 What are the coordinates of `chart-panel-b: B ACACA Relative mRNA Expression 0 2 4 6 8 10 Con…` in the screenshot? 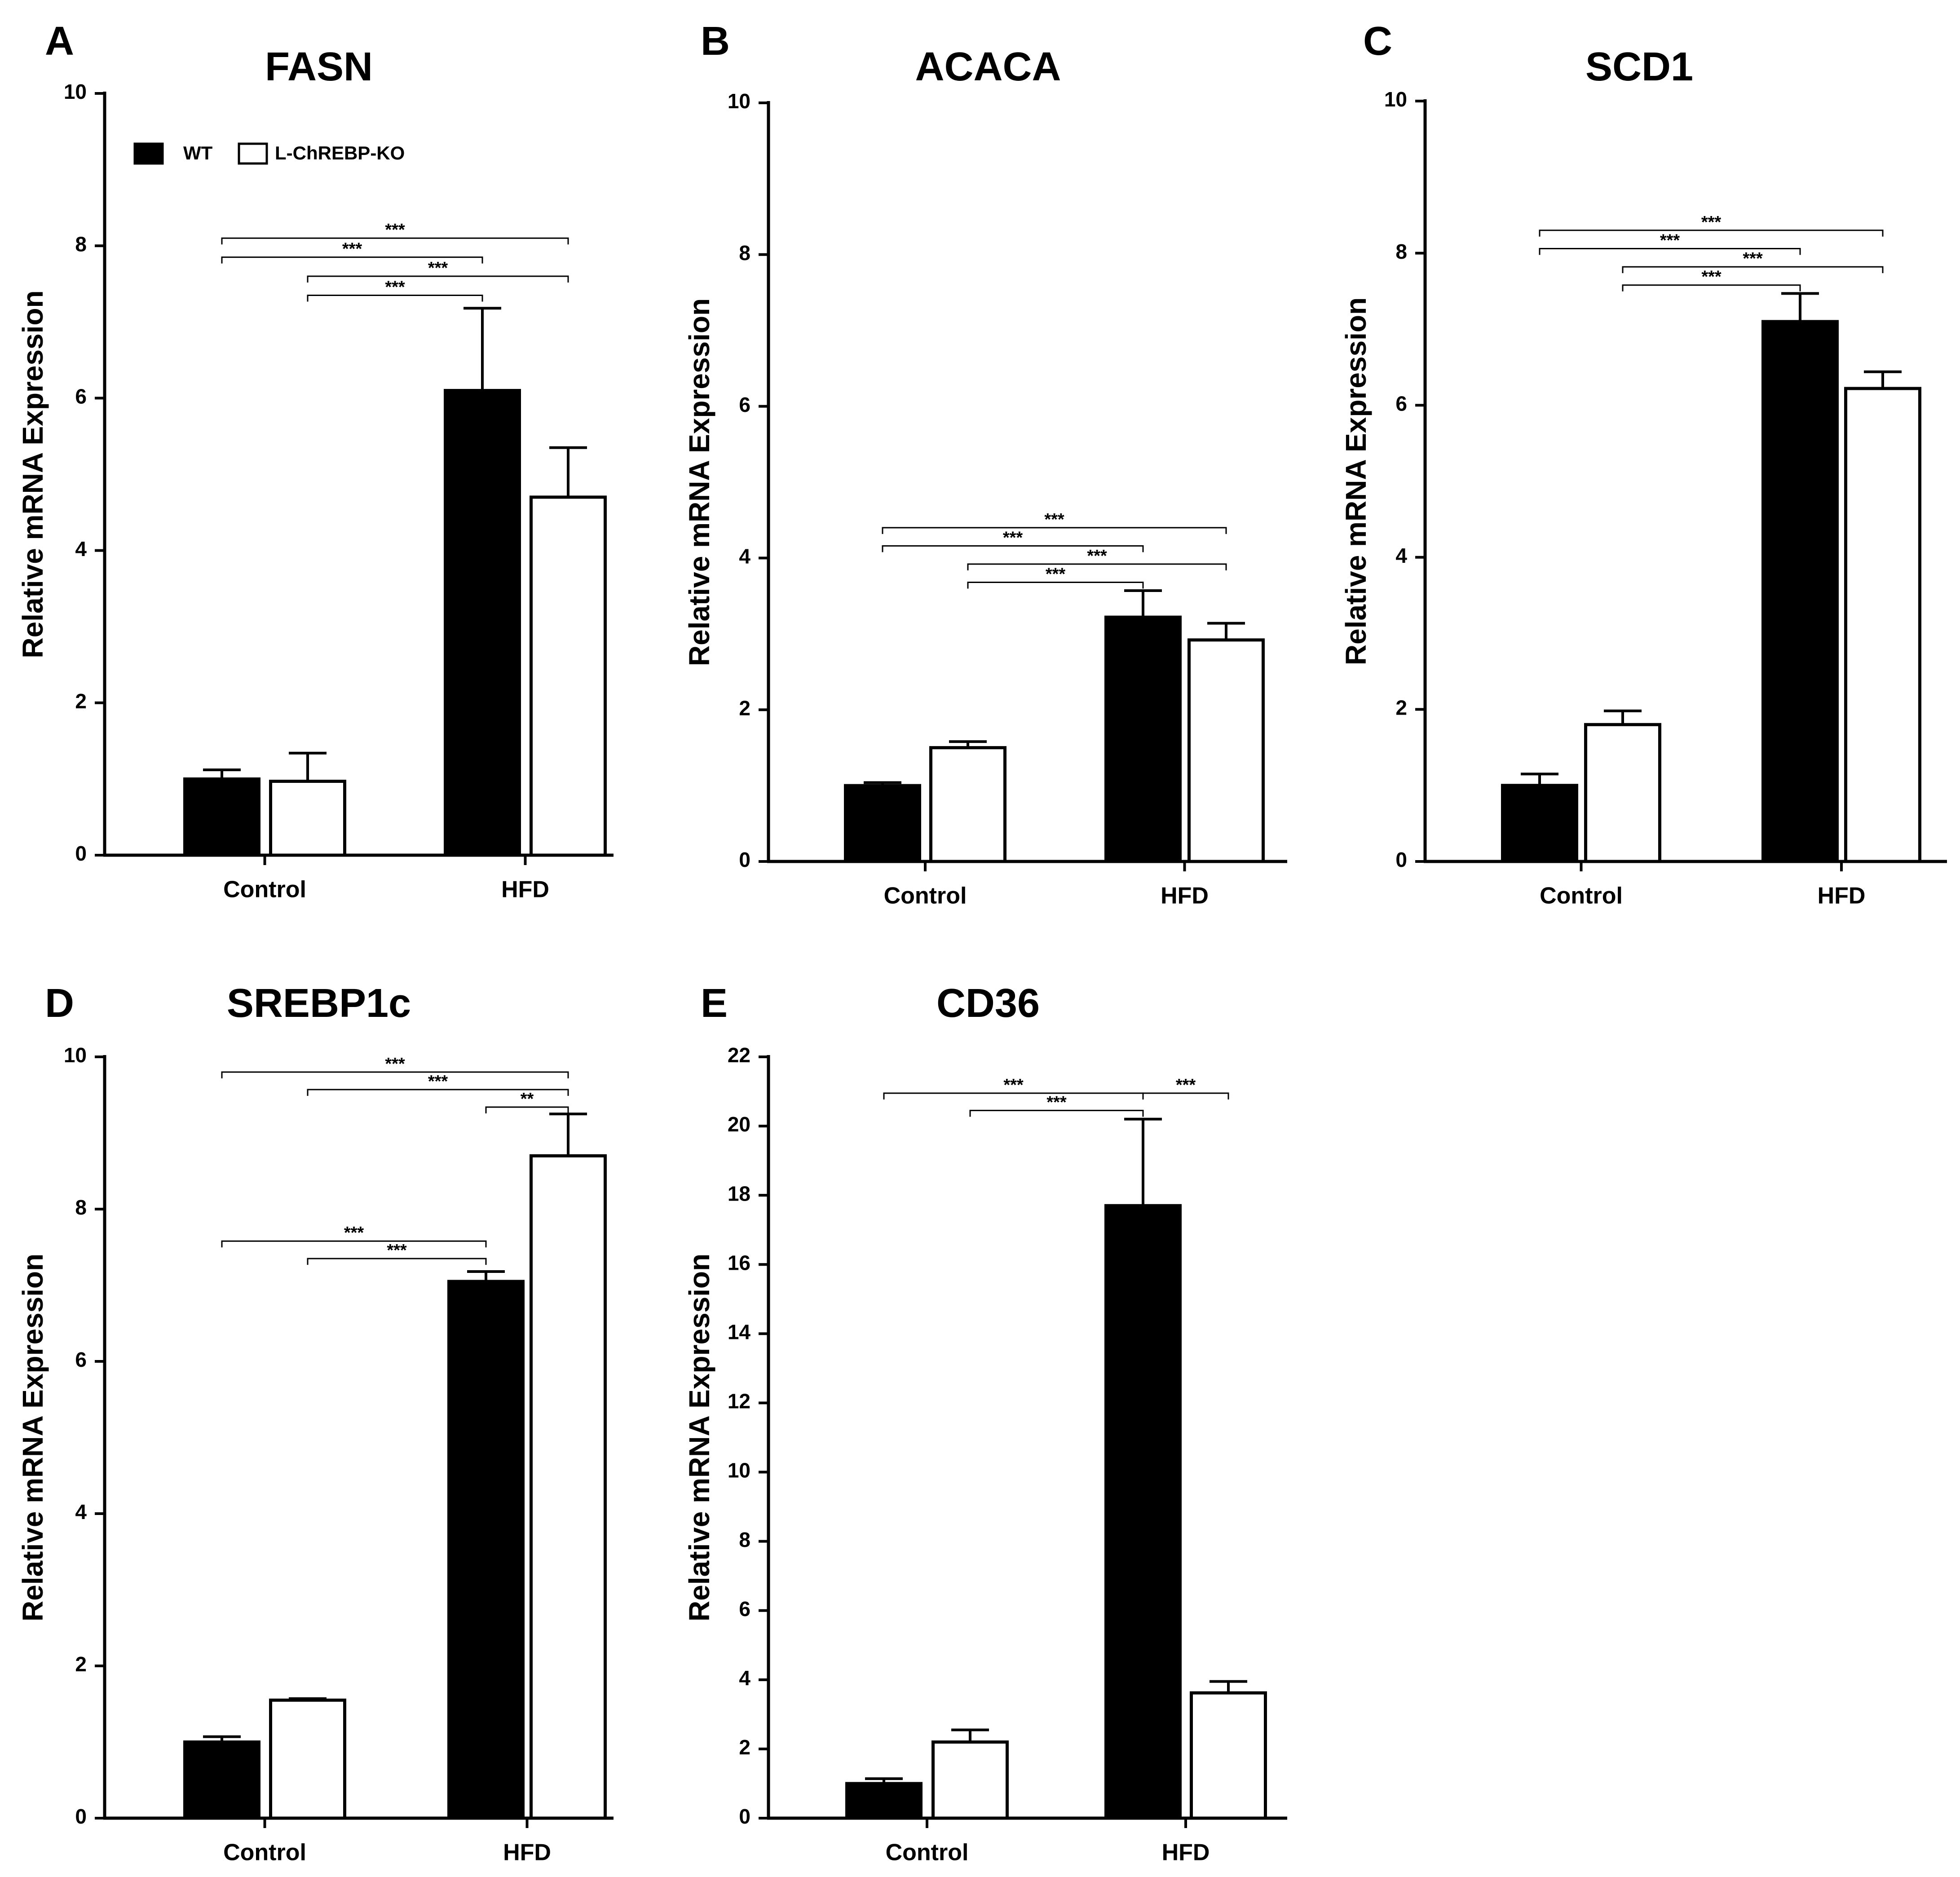 It's located at (985, 464).